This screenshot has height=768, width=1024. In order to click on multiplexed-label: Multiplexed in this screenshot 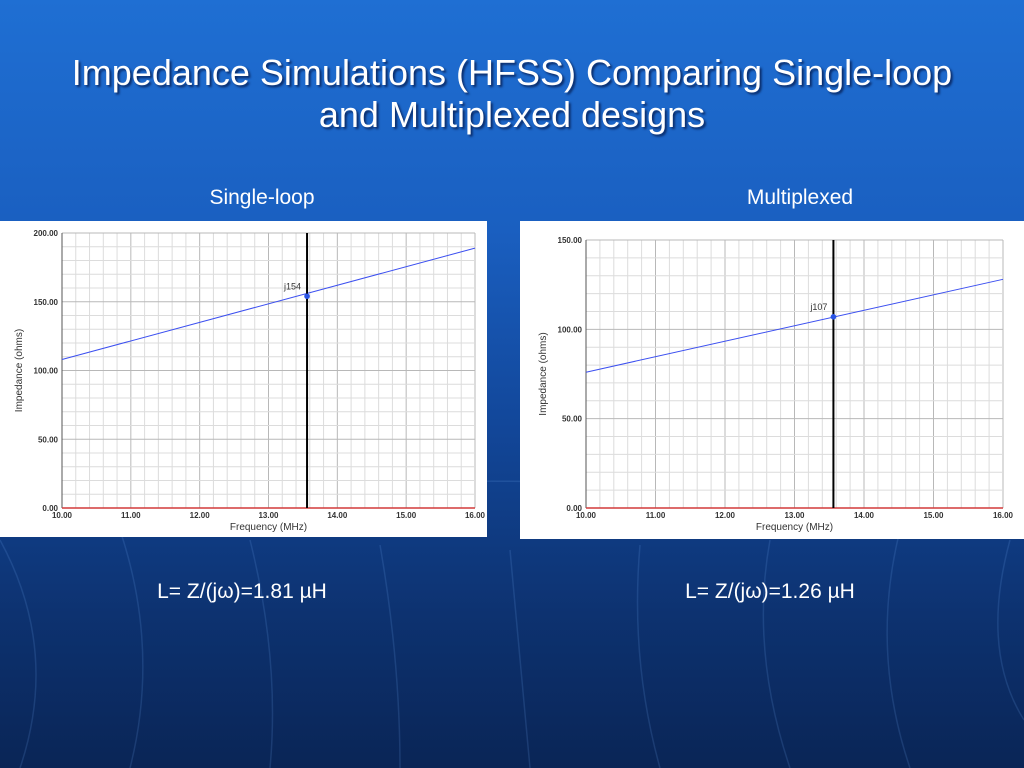, I will do `click(800, 197)`.